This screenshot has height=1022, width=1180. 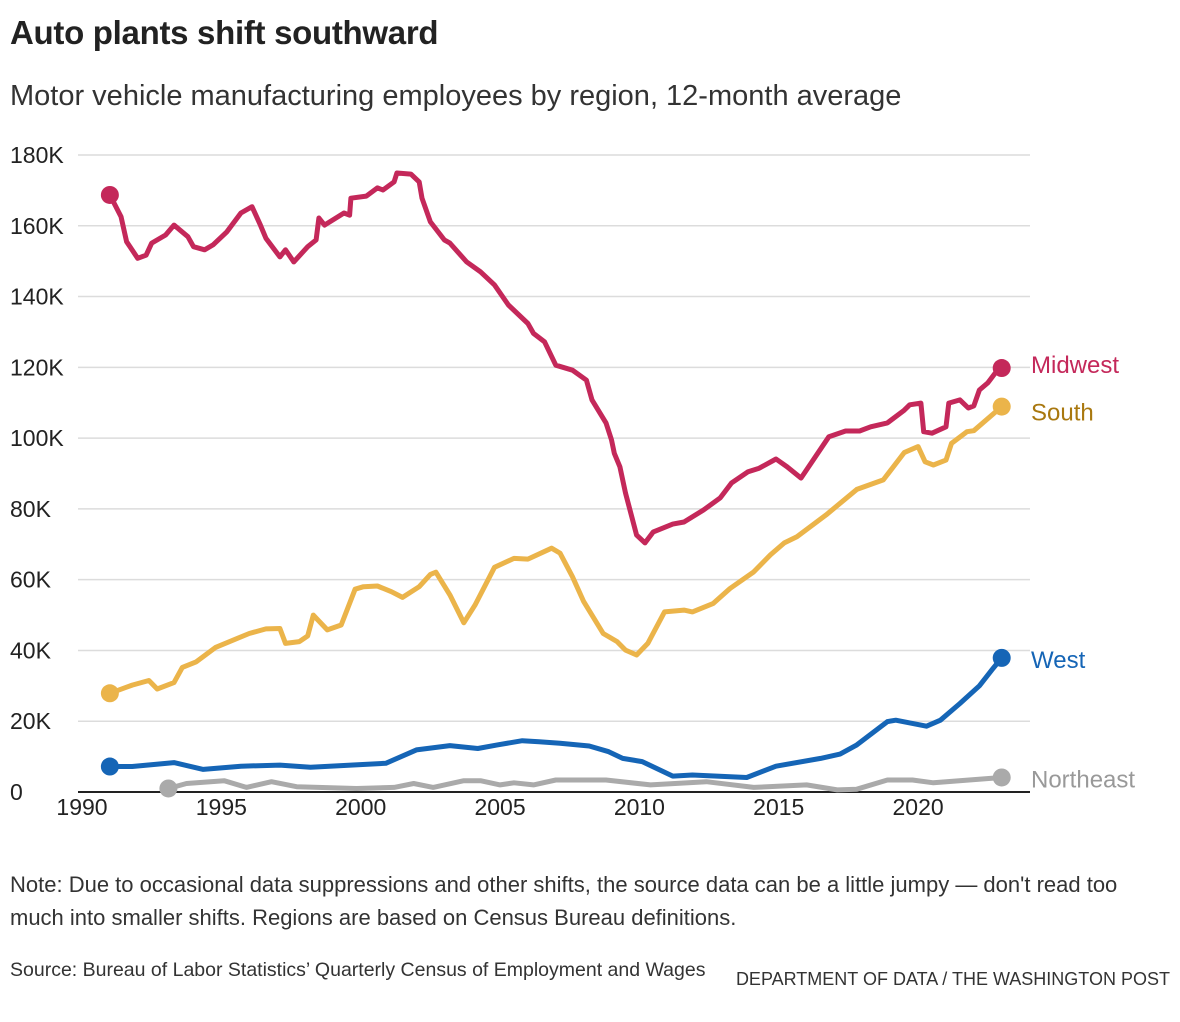 What do you see at coordinates (224, 32) in the screenshot?
I see `chart-title: Auto plants shift southward` at bounding box center [224, 32].